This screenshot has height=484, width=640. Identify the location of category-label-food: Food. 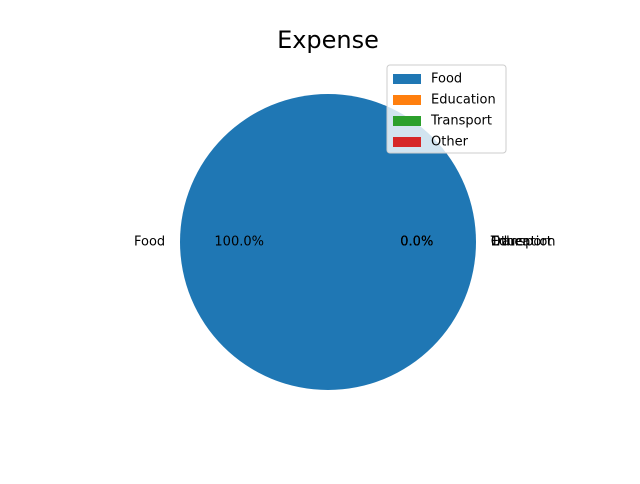
(149, 242).